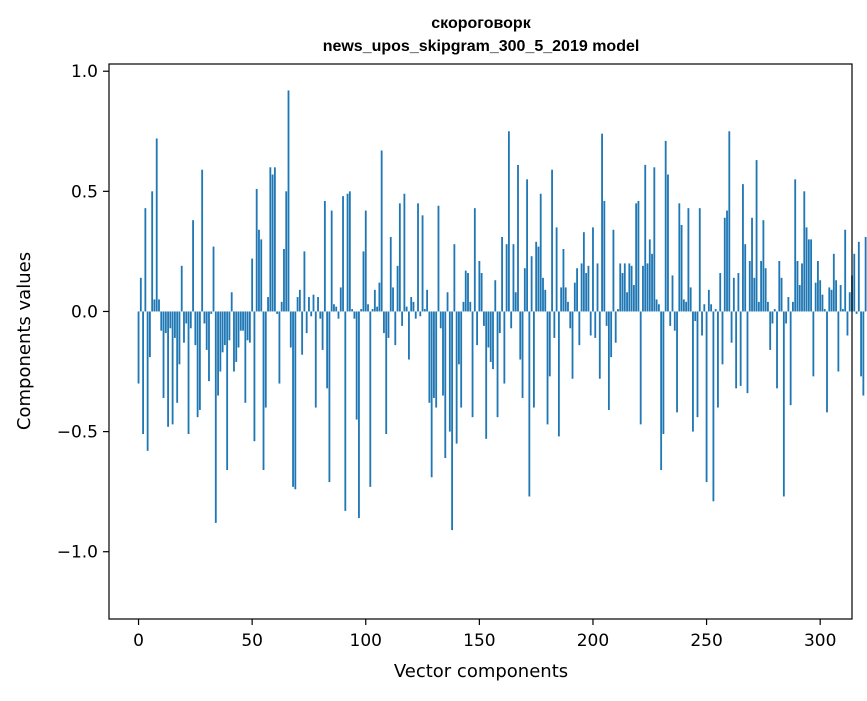 The width and height of the screenshot is (867, 701). I want to click on chart-title-line2: news_upos_skipgram_300_5_2019 model, so click(481, 46).